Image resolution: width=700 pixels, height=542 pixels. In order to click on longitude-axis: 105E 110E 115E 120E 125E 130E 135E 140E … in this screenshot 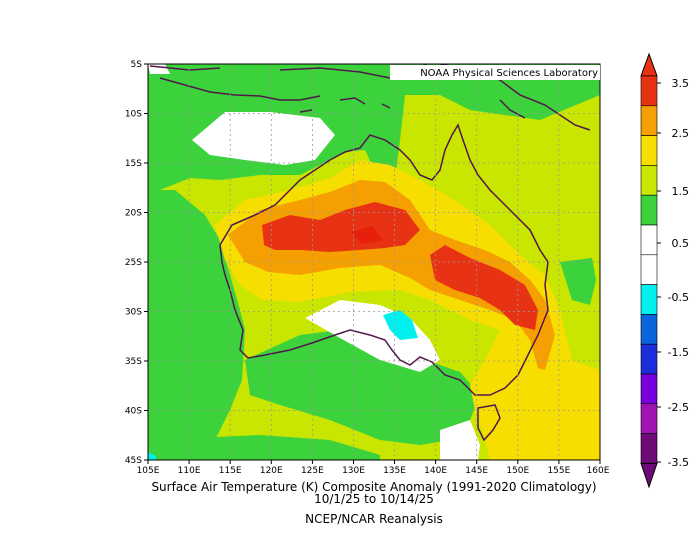, I will do `click(373, 468)`.